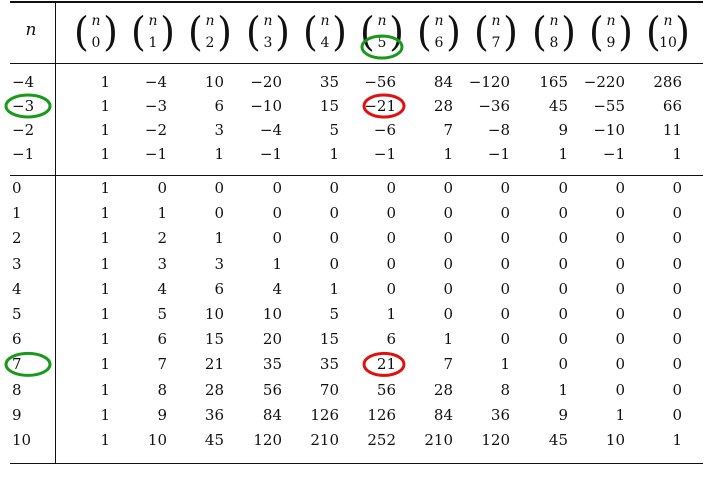  I want to click on table-cell: −4, so click(155, 82).